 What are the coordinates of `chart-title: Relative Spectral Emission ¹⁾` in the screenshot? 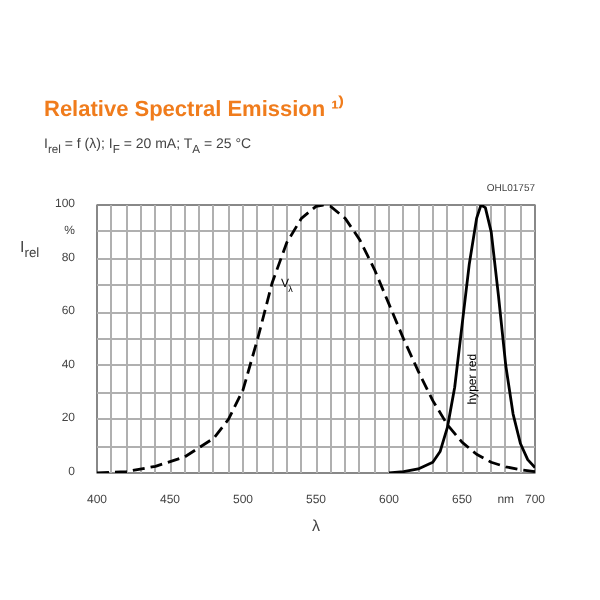 It's located at (193, 111).